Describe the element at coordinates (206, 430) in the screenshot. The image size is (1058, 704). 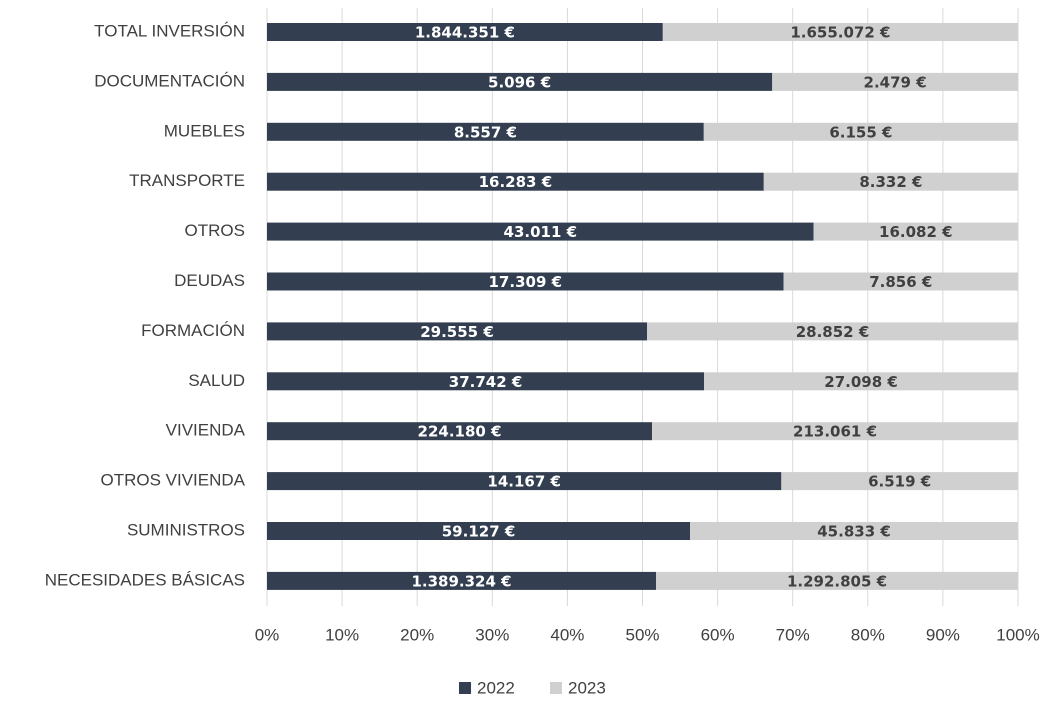
I see `category-label: VIVIENDA` at that location.